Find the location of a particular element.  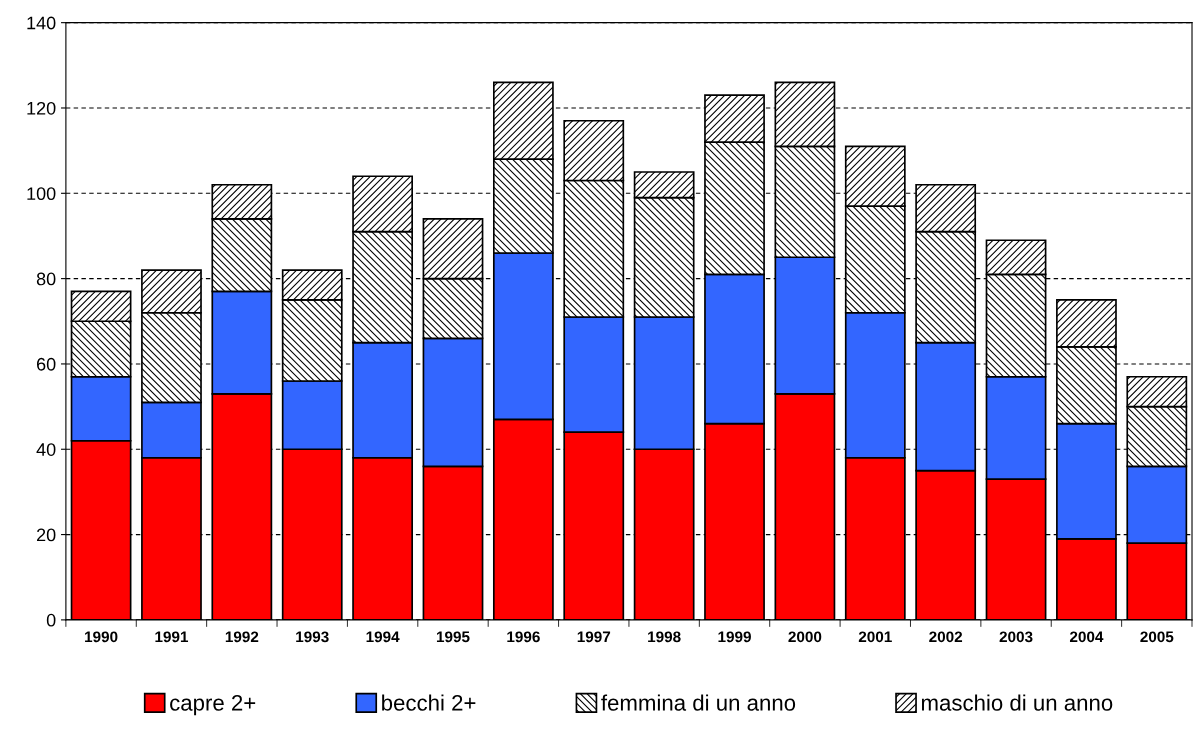

y-tick-label: 100 is located at coordinates (41, 194).